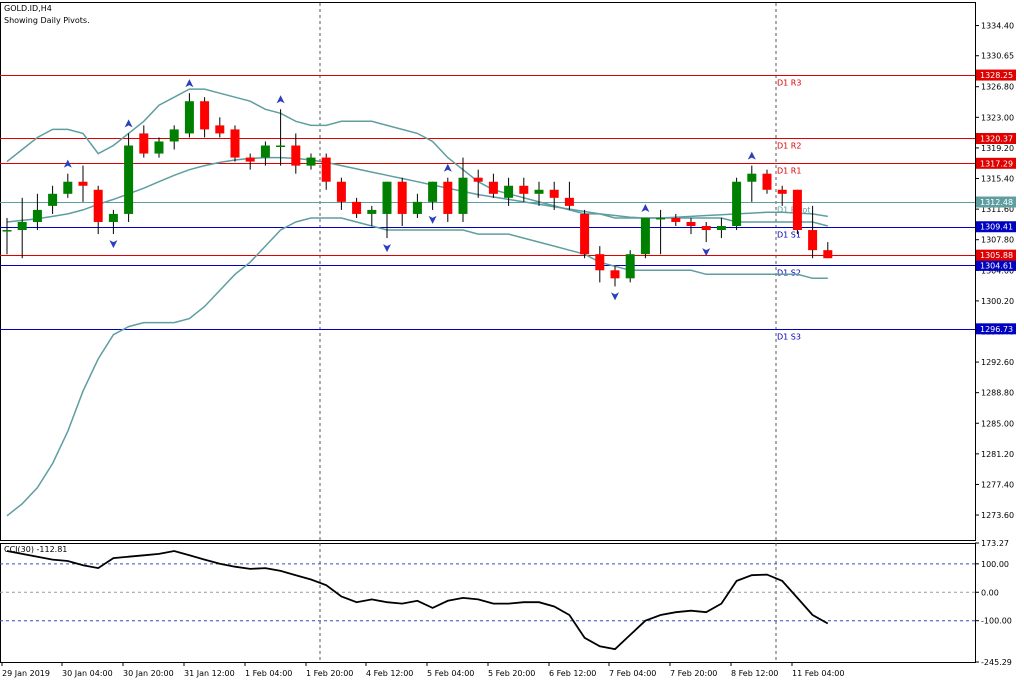 The width and height of the screenshot is (1024, 687). I want to click on time-tick-label: 1 Feb 20:00, so click(329, 673).